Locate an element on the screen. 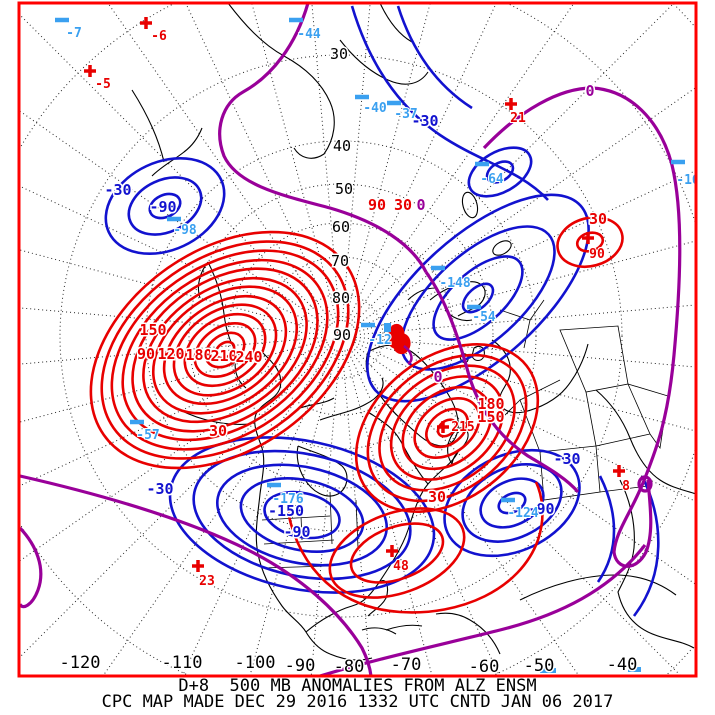 The height and width of the screenshot is (715, 715). center-value-label: -16 is located at coordinates (688, 180).